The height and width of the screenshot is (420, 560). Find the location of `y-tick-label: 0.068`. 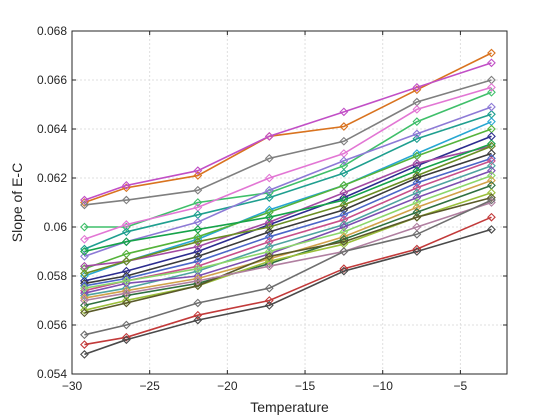

y-tick-label: 0.068 is located at coordinates (52, 31).